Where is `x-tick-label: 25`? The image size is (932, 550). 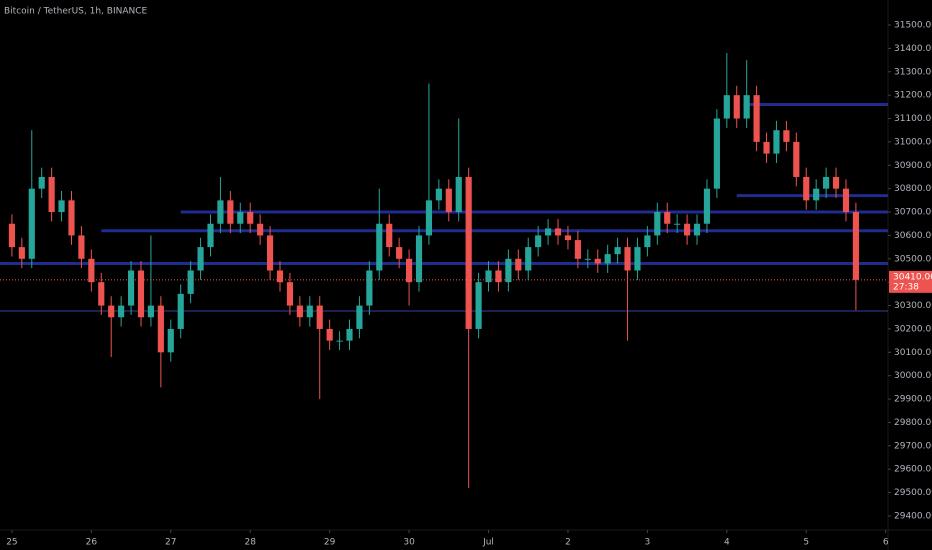 x-tick-label: 25 is located at coordinates (11, 543).